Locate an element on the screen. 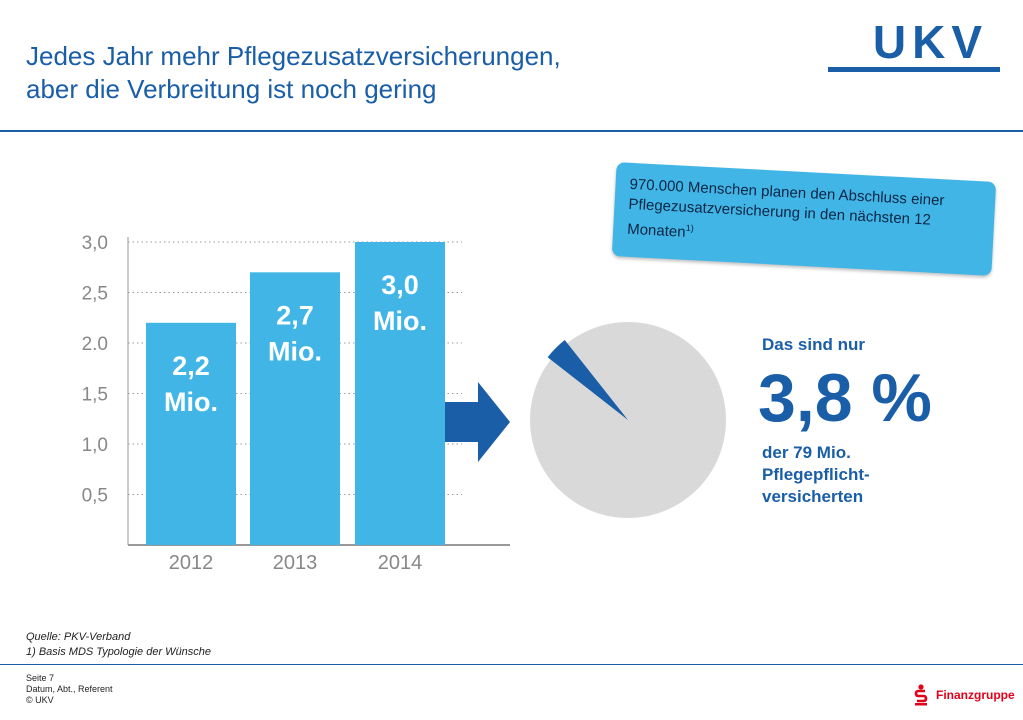  stat-detail: der 79 Mio. Pflegepflicht- versicherten is located at coordinates (857, 475).